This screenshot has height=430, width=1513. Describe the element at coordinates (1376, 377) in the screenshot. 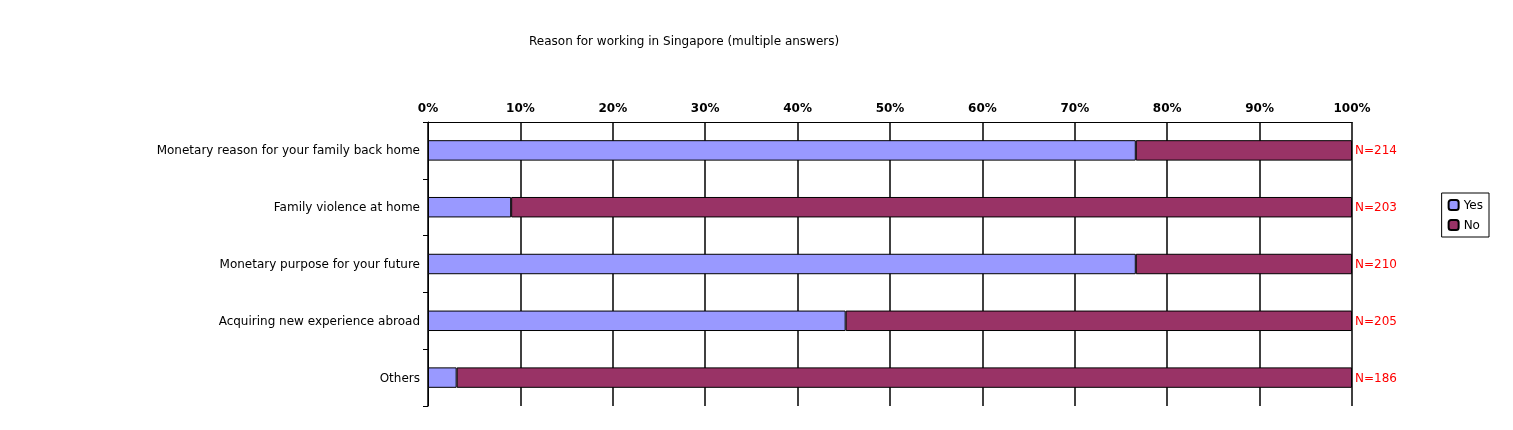

I see `text: N=186` at that location.